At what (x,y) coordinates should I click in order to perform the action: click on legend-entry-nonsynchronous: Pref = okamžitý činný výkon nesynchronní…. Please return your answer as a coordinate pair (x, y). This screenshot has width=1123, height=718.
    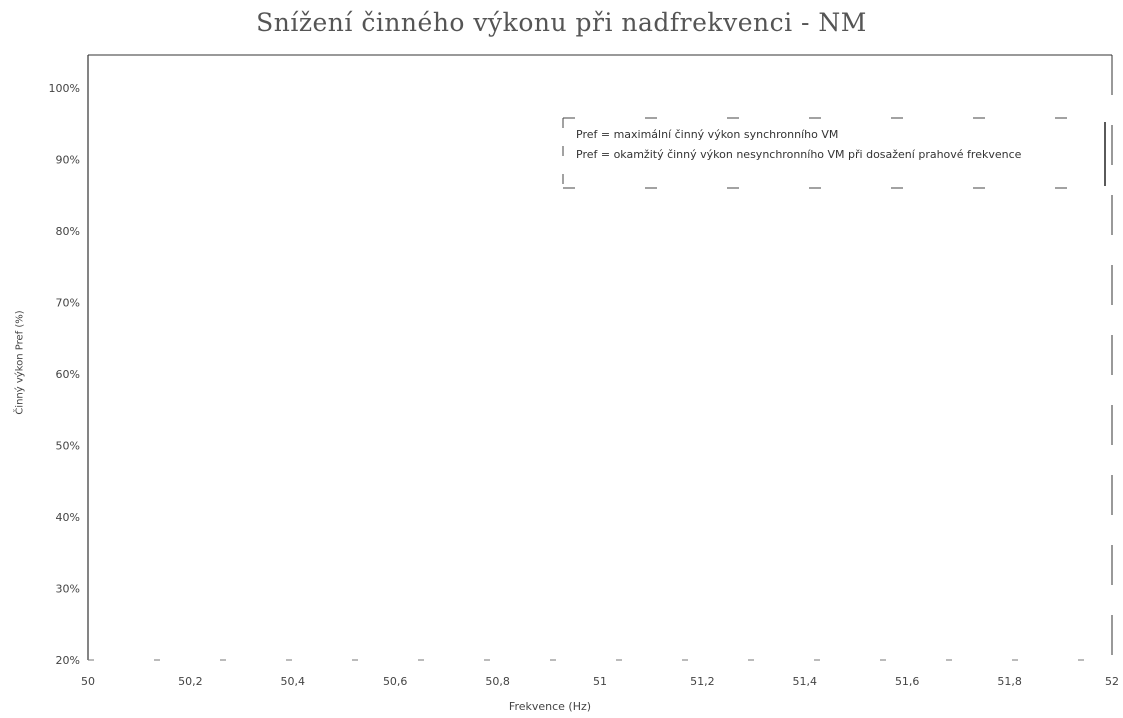
    Looking at the image, I should click on (799, 154).